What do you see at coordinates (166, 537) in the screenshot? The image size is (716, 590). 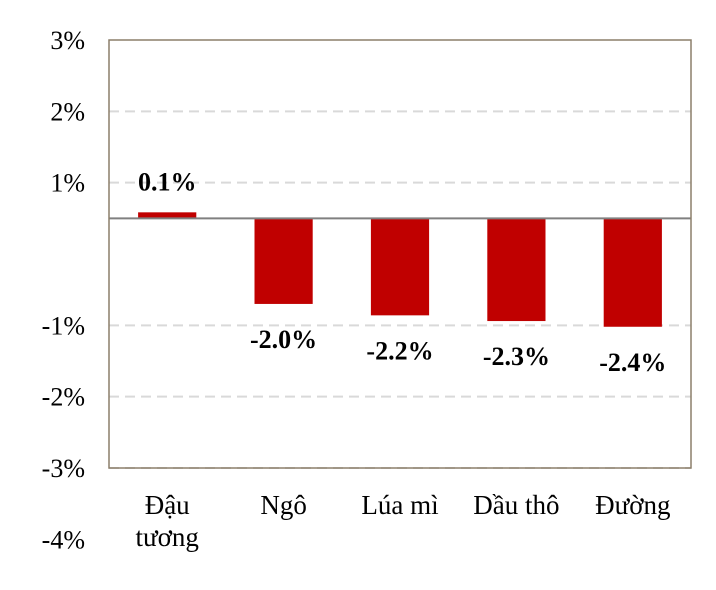 I see `x-category-label: tương` at bounding box center [166, 537].